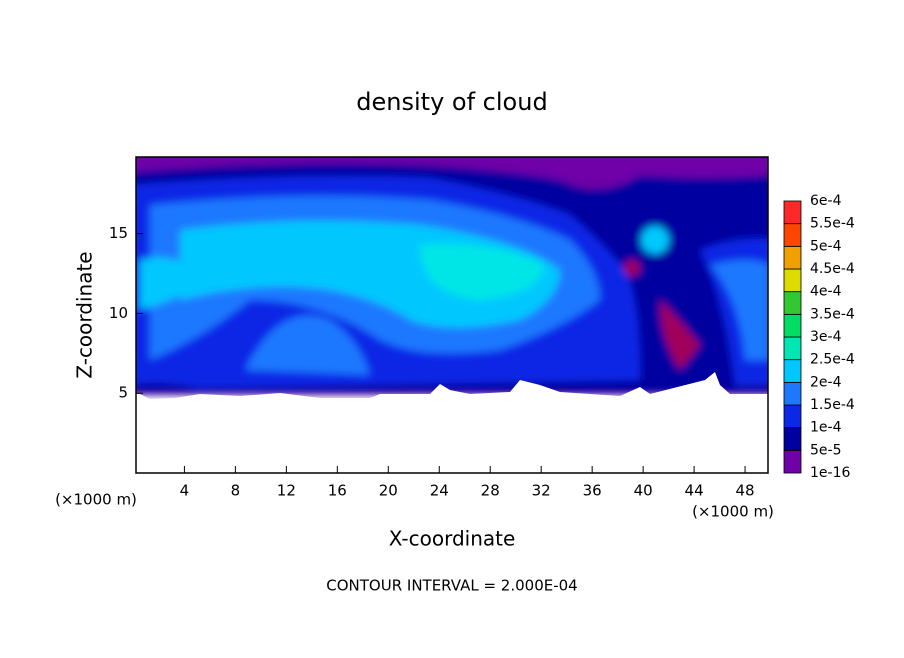 The height and width of the screenshot is (658, 904). Describe the element at coordinates (451, 586) in the screenshot. I see `footer: CONTOUR INTERVAL = 2.000E-04` at that location.